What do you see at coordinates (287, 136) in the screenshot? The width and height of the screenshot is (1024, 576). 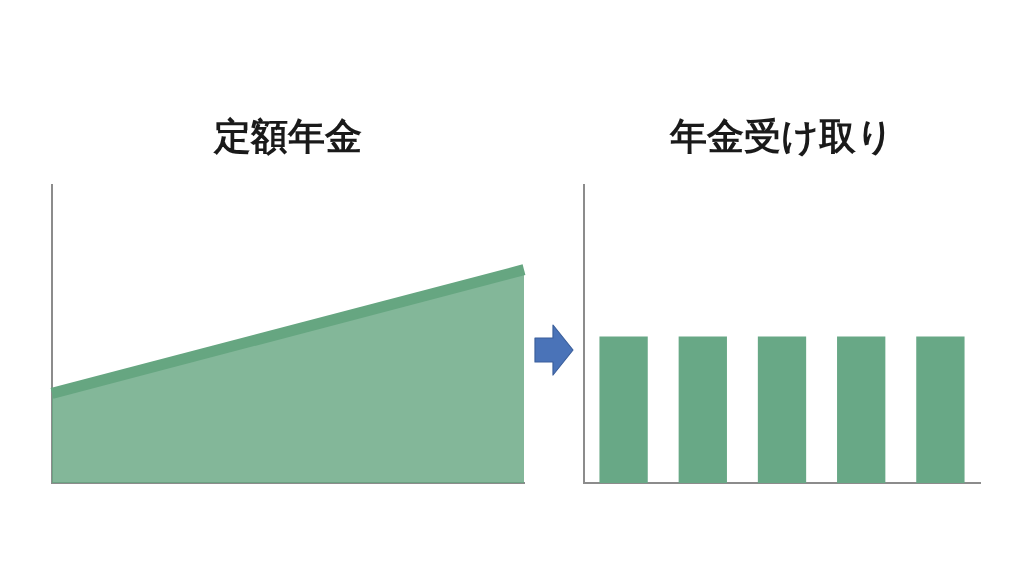 I see `chart-title: 定額年金` at bounding box center [287, 136].